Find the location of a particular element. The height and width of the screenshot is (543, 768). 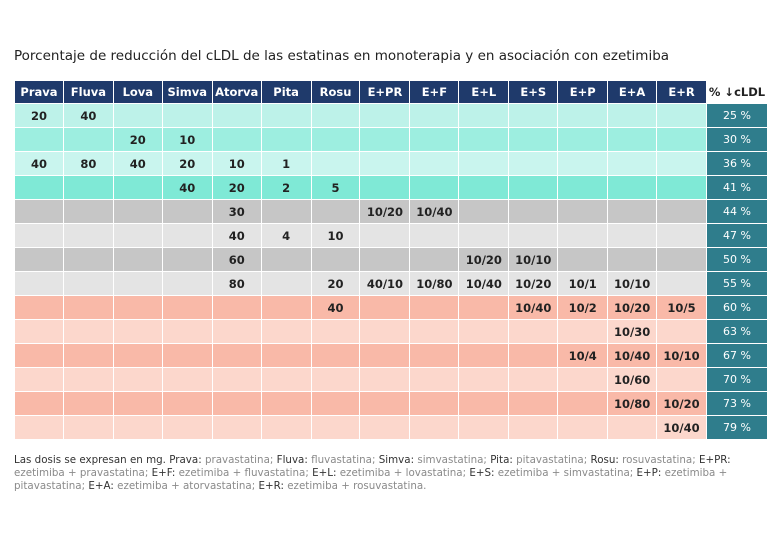

percent-cell: 60 % is located at coordinates (737, 307).